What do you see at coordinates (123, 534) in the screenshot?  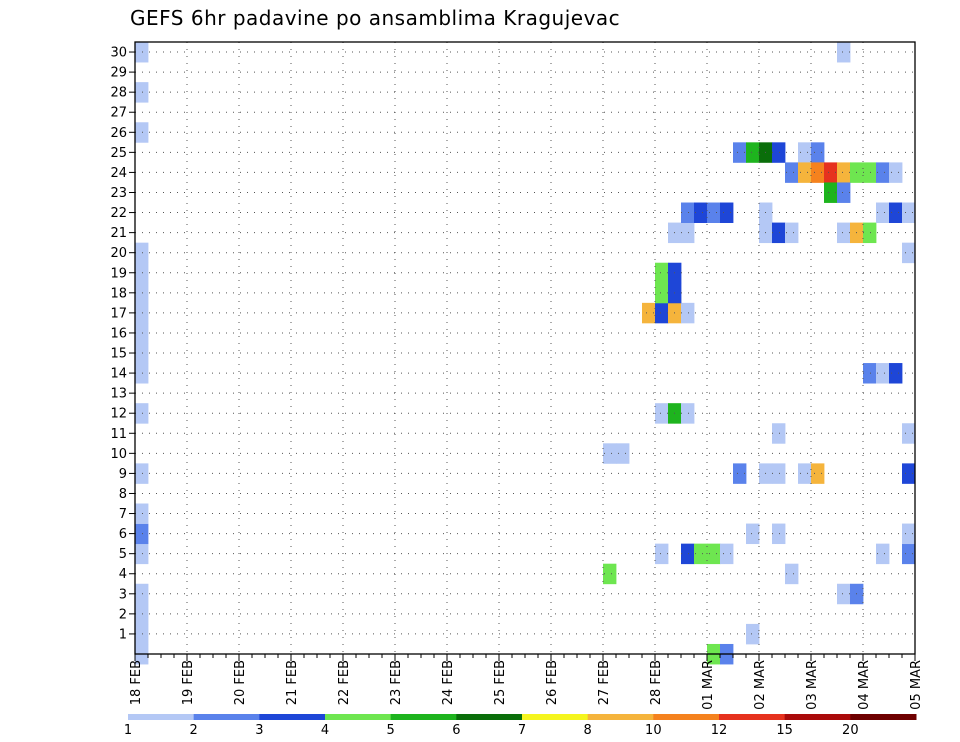 I see `y-tick-label: 6` at bounding box center [123, 534].